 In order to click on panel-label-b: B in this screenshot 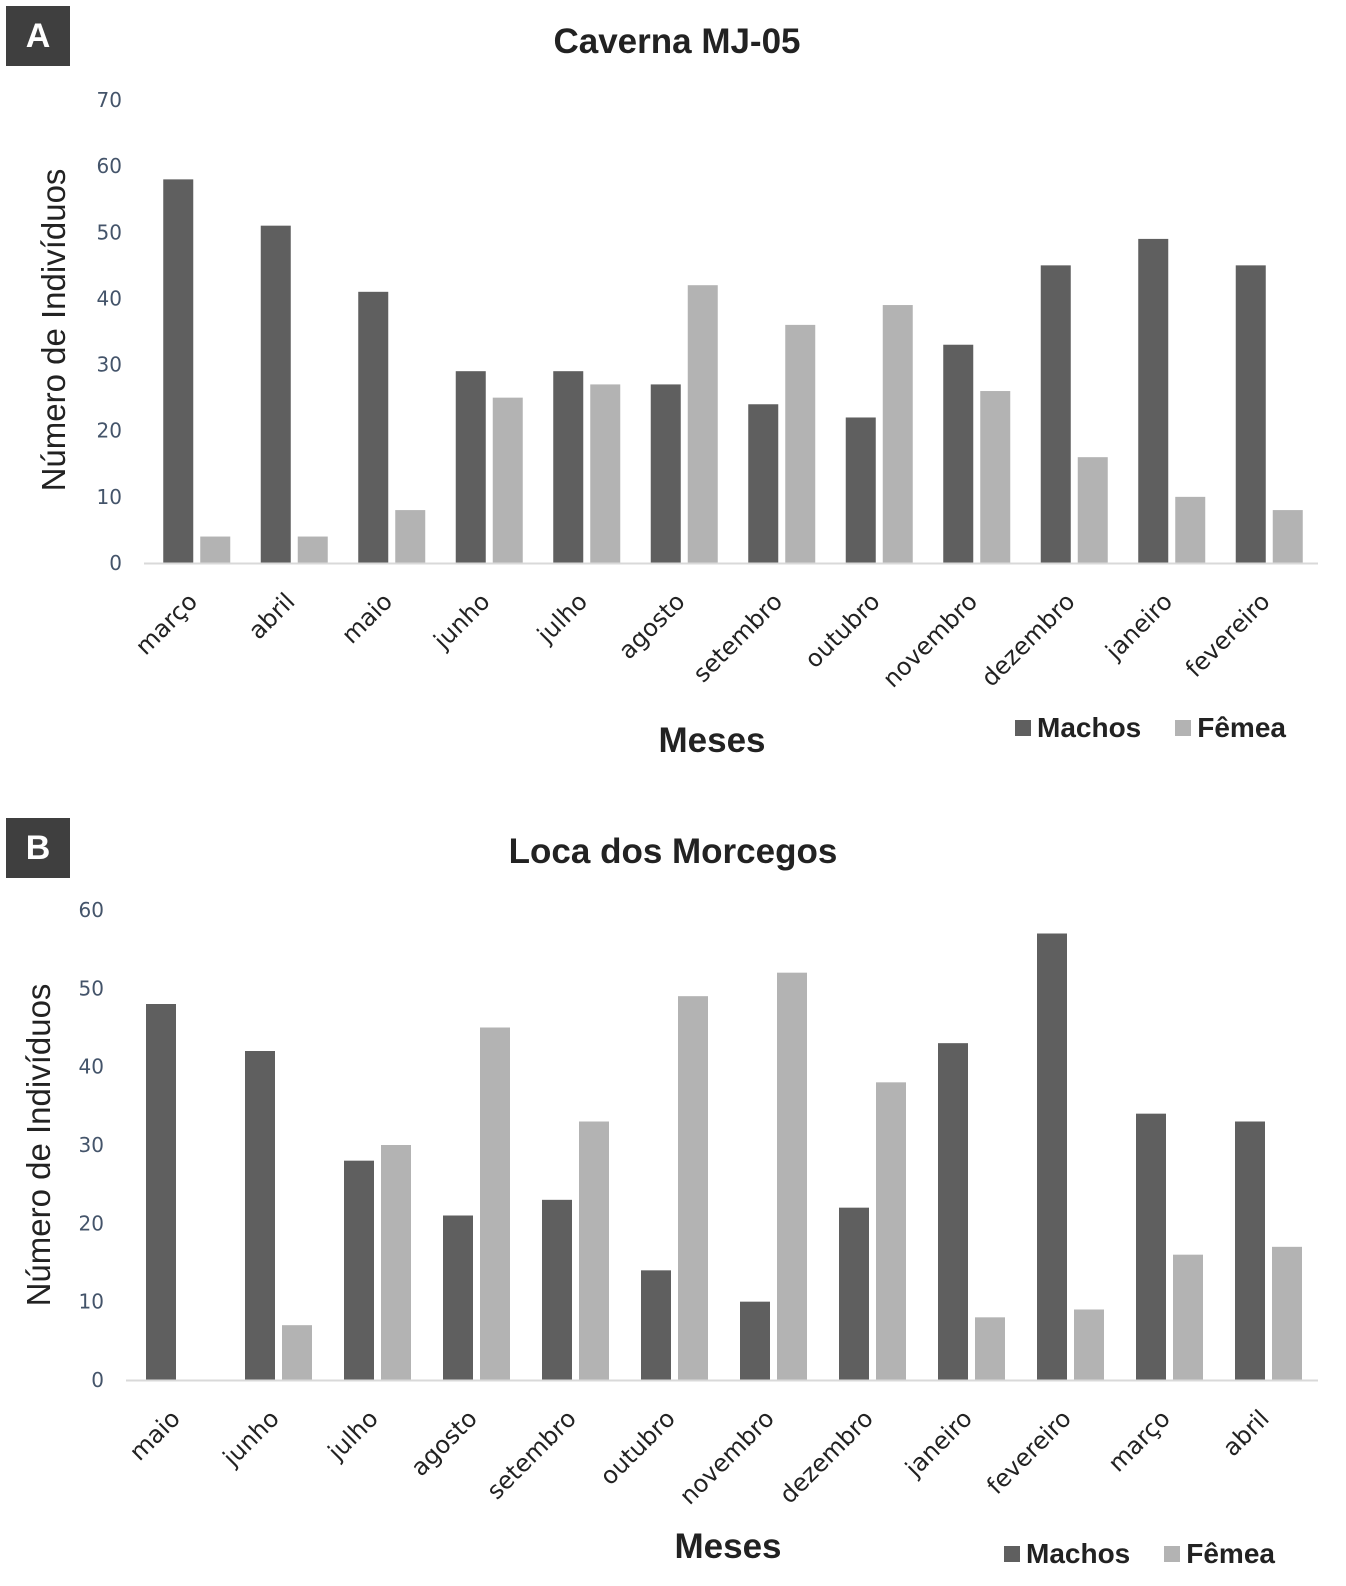, I will do `click(38, 848)`.